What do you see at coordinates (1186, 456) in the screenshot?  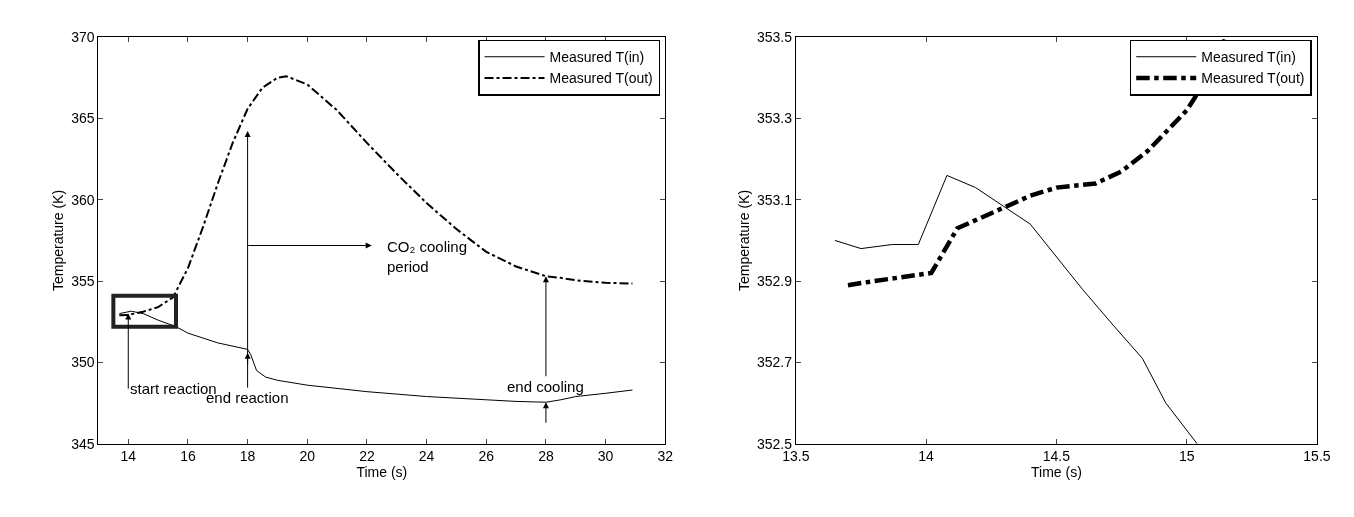 I see `x-tick-label: 15` at bounding box center [1186, 456].